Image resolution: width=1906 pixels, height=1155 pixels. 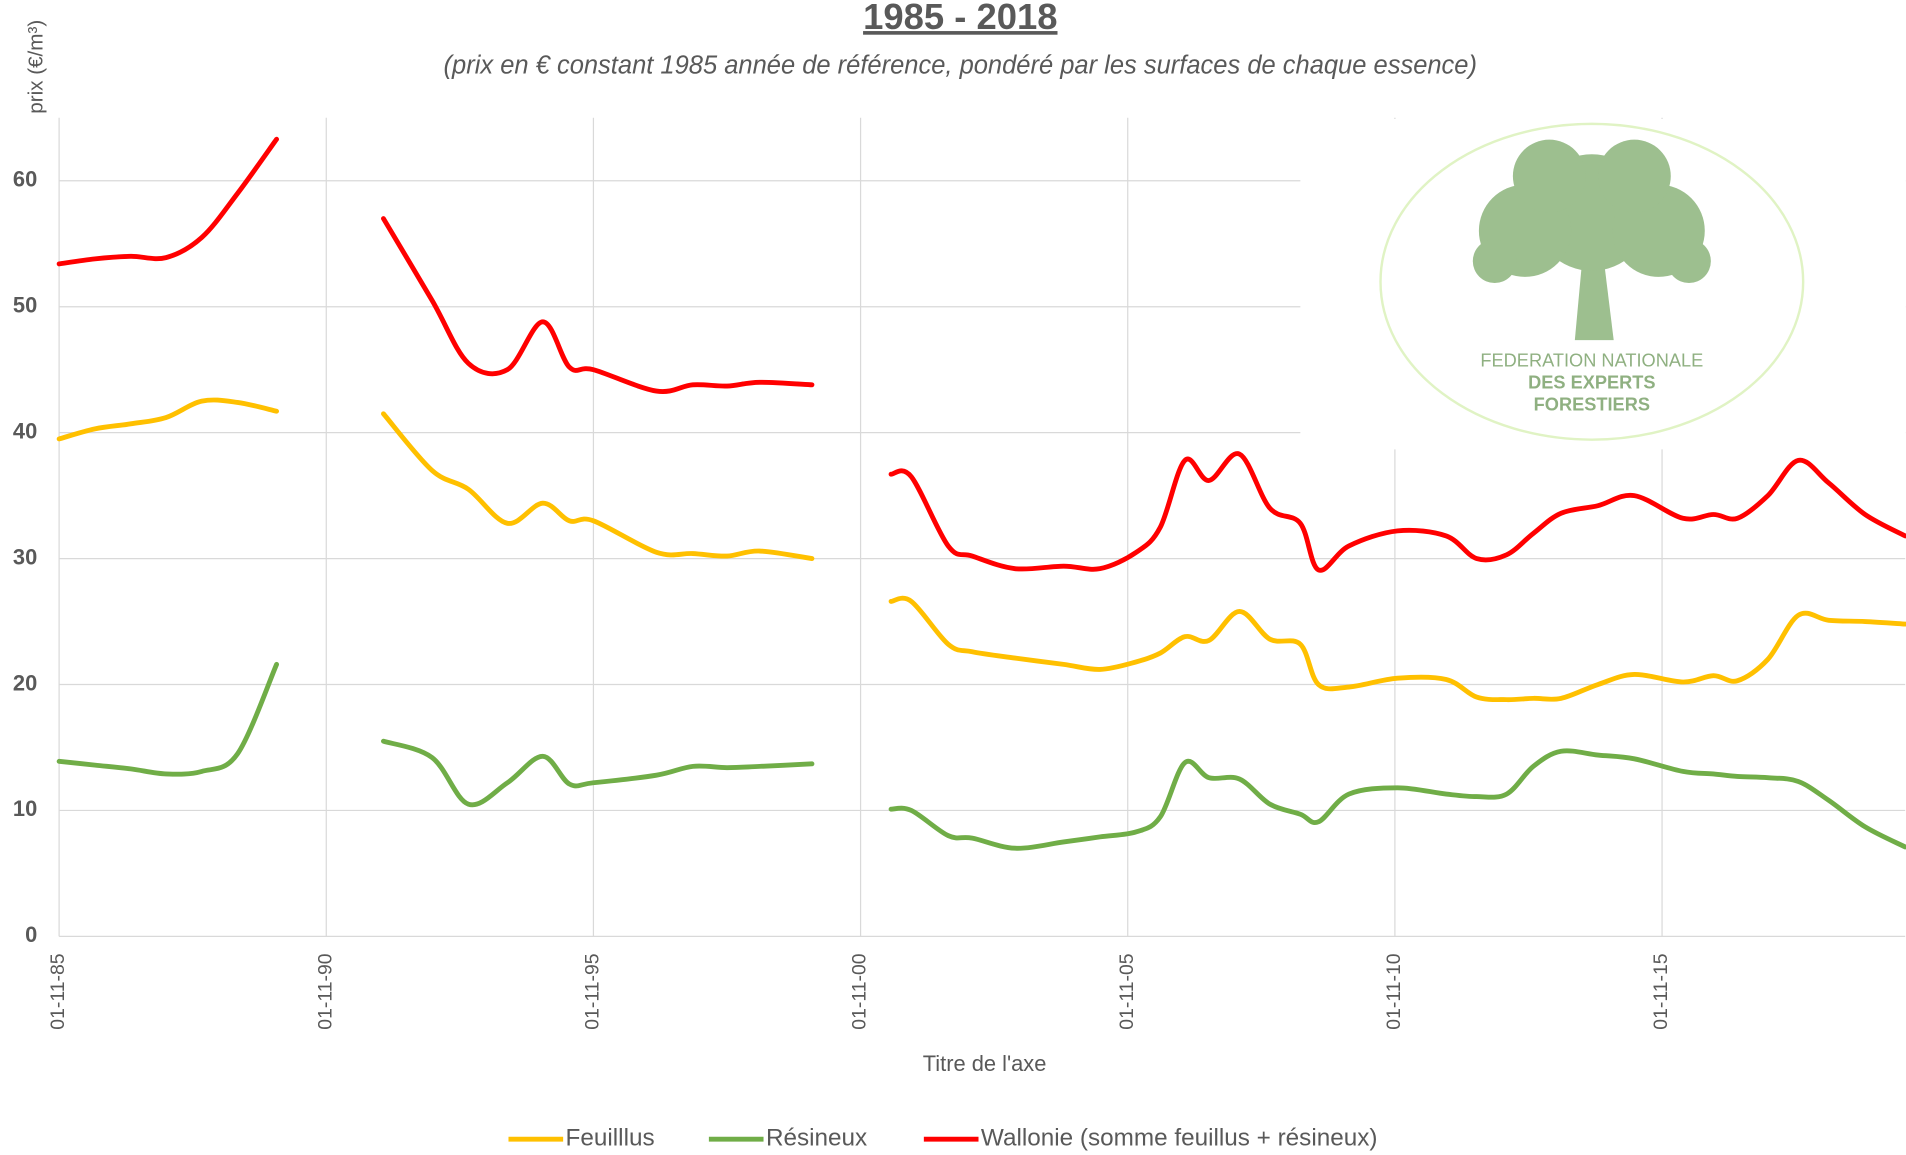 I want to click on x-tick-label: 01-11-10, so click(x=1394, y=991).